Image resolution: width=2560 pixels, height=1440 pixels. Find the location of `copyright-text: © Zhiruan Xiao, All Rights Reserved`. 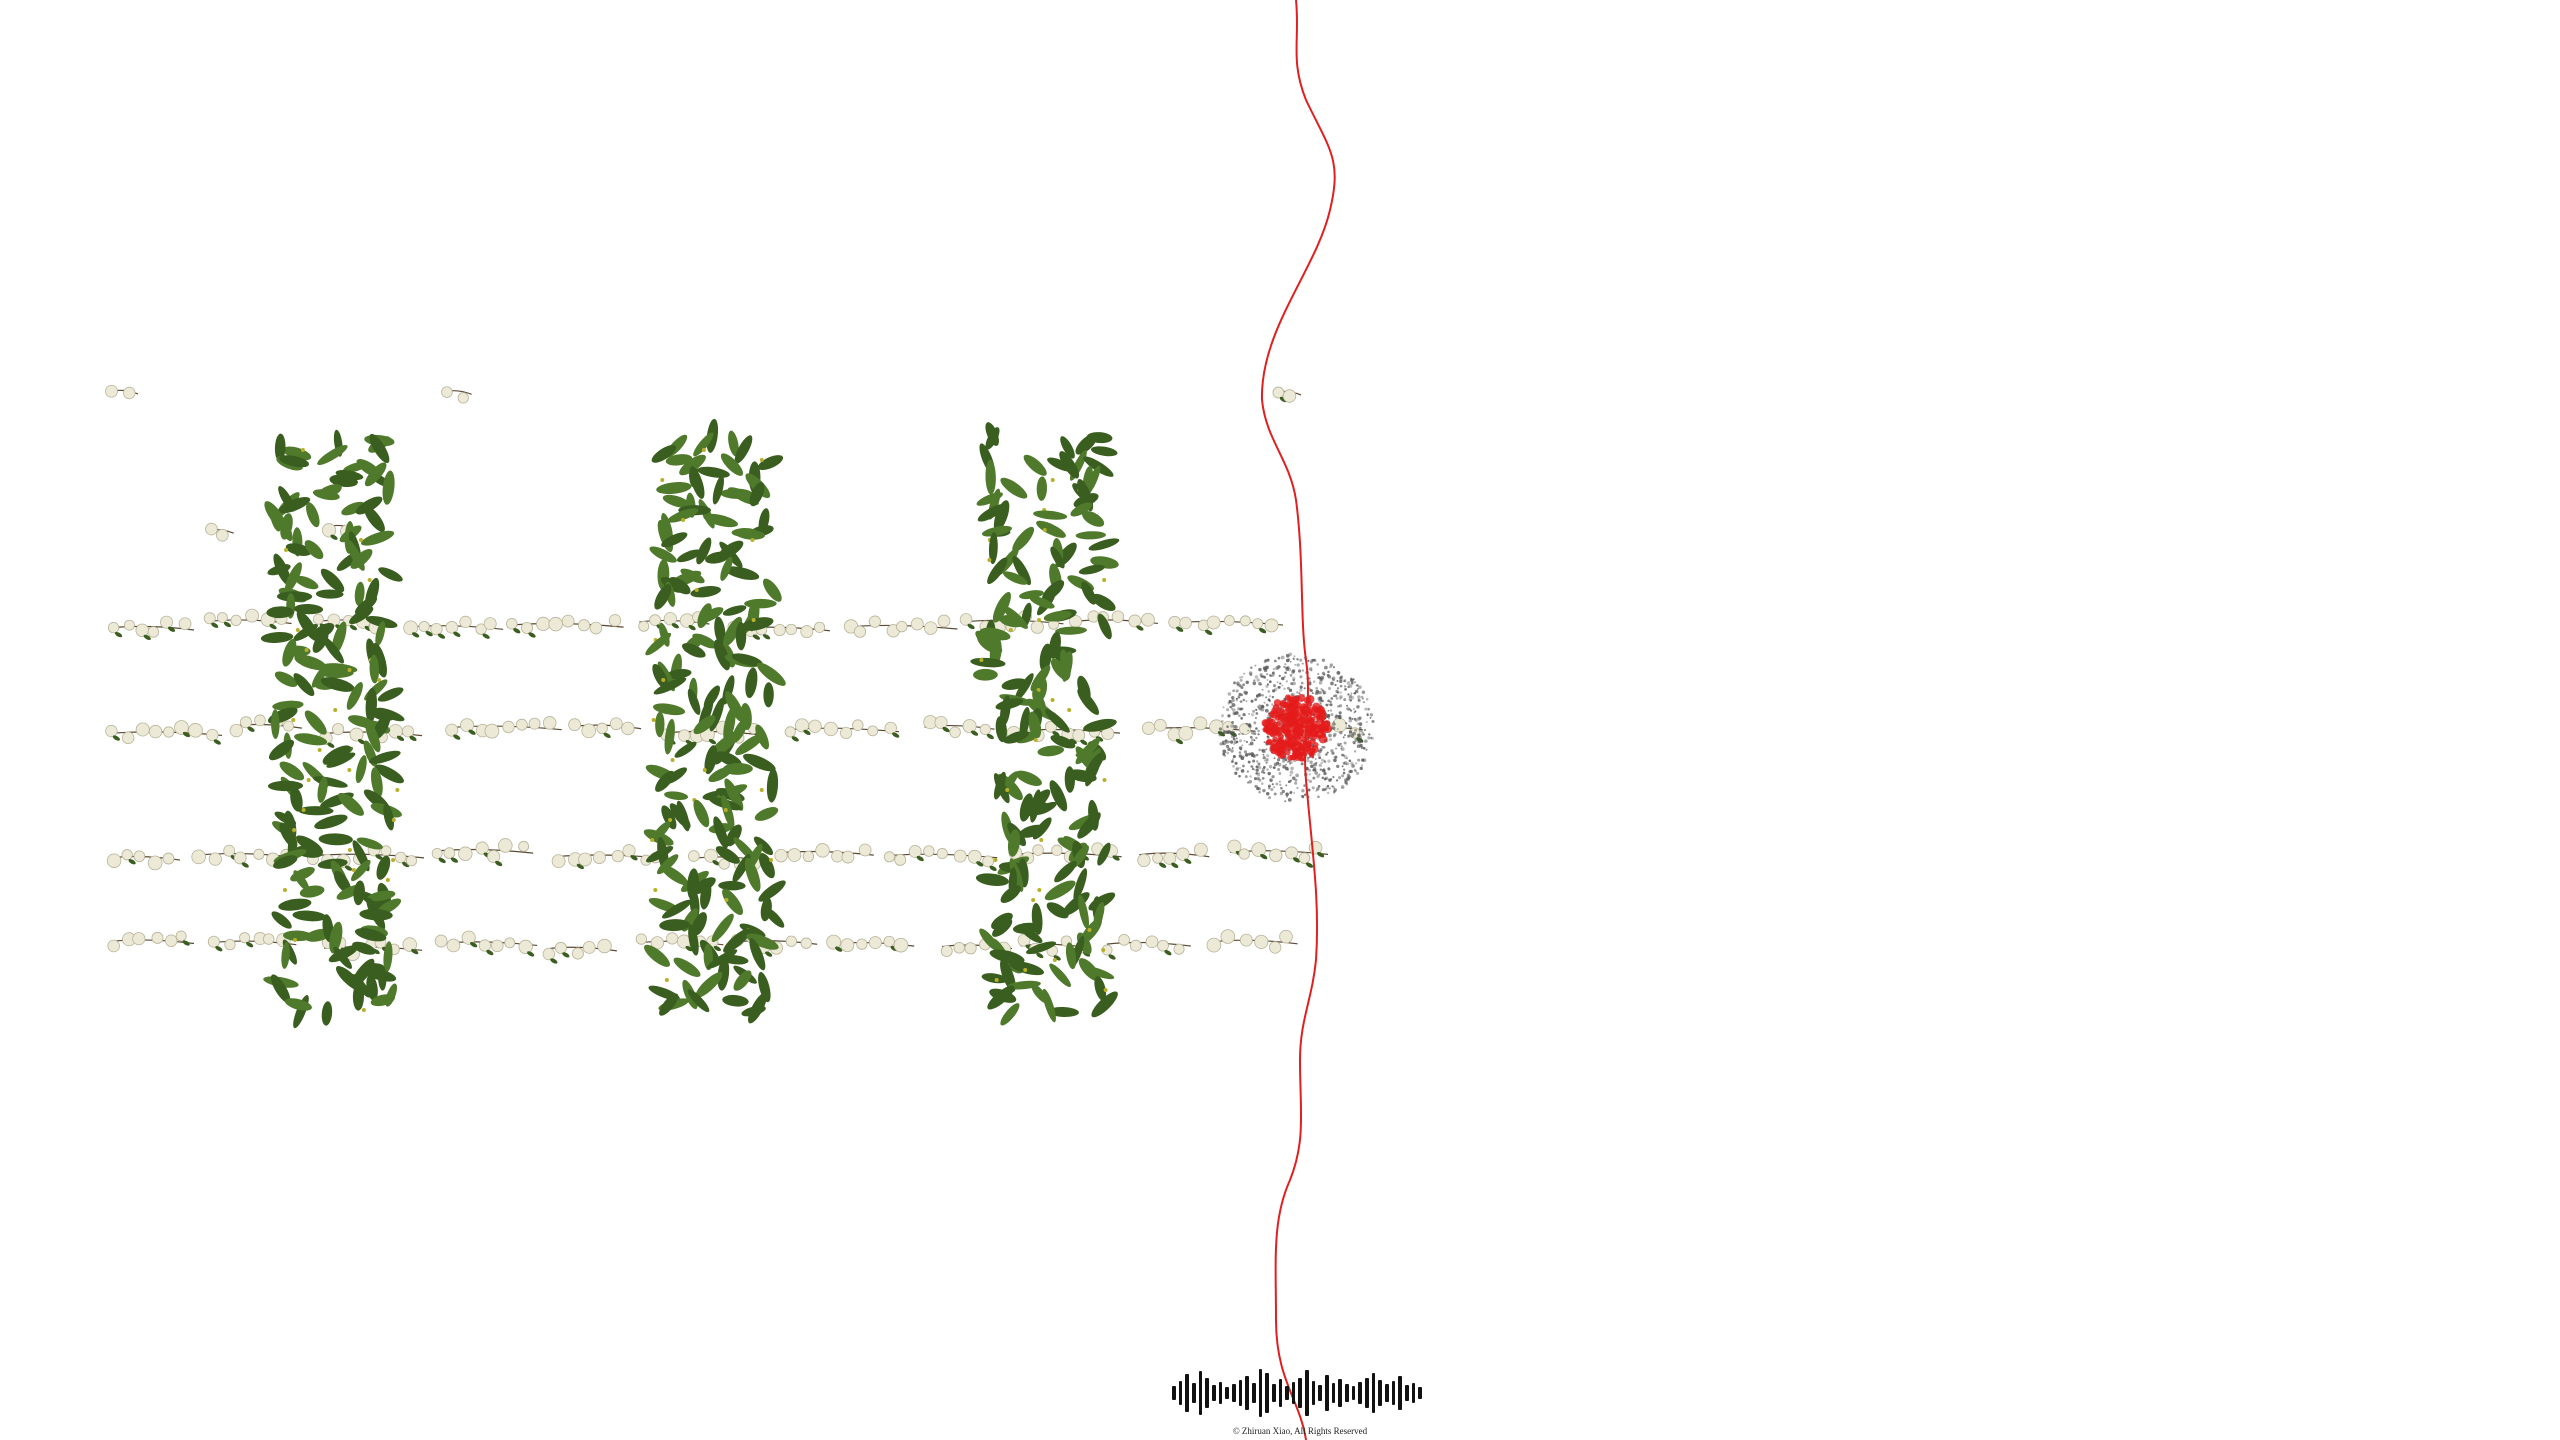

copyright-text: © Zhiruan Xiao, All Rights Reserved is located at coordinates (1300, 1431).